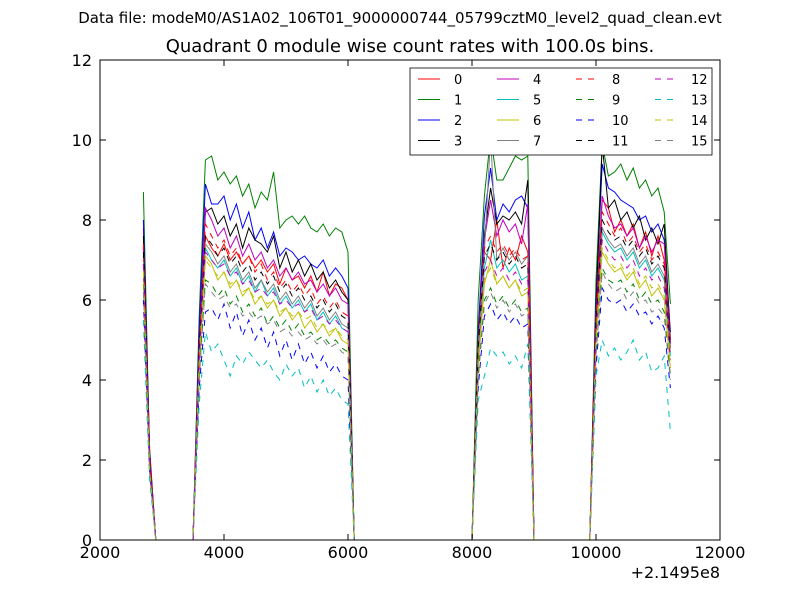  I want to click on y-tick-label: 6, so click(87, 300).